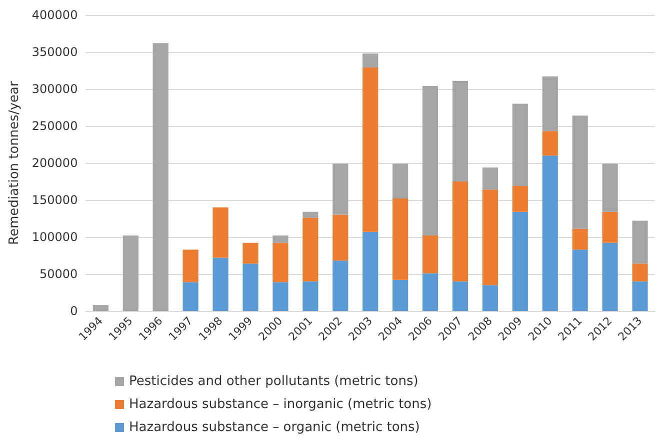 The width and height of the screenshot is (660, 441). What do you see at coordinates (55, 15) in the screenshot?
I see `y-tick-label: 400000` at bounding box center [55, 15].